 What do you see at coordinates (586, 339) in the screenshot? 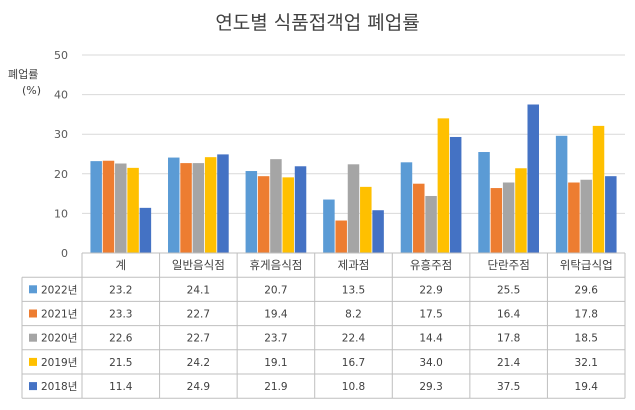
I see `data-table-value: 18.5` at bounding box center [586, 339].